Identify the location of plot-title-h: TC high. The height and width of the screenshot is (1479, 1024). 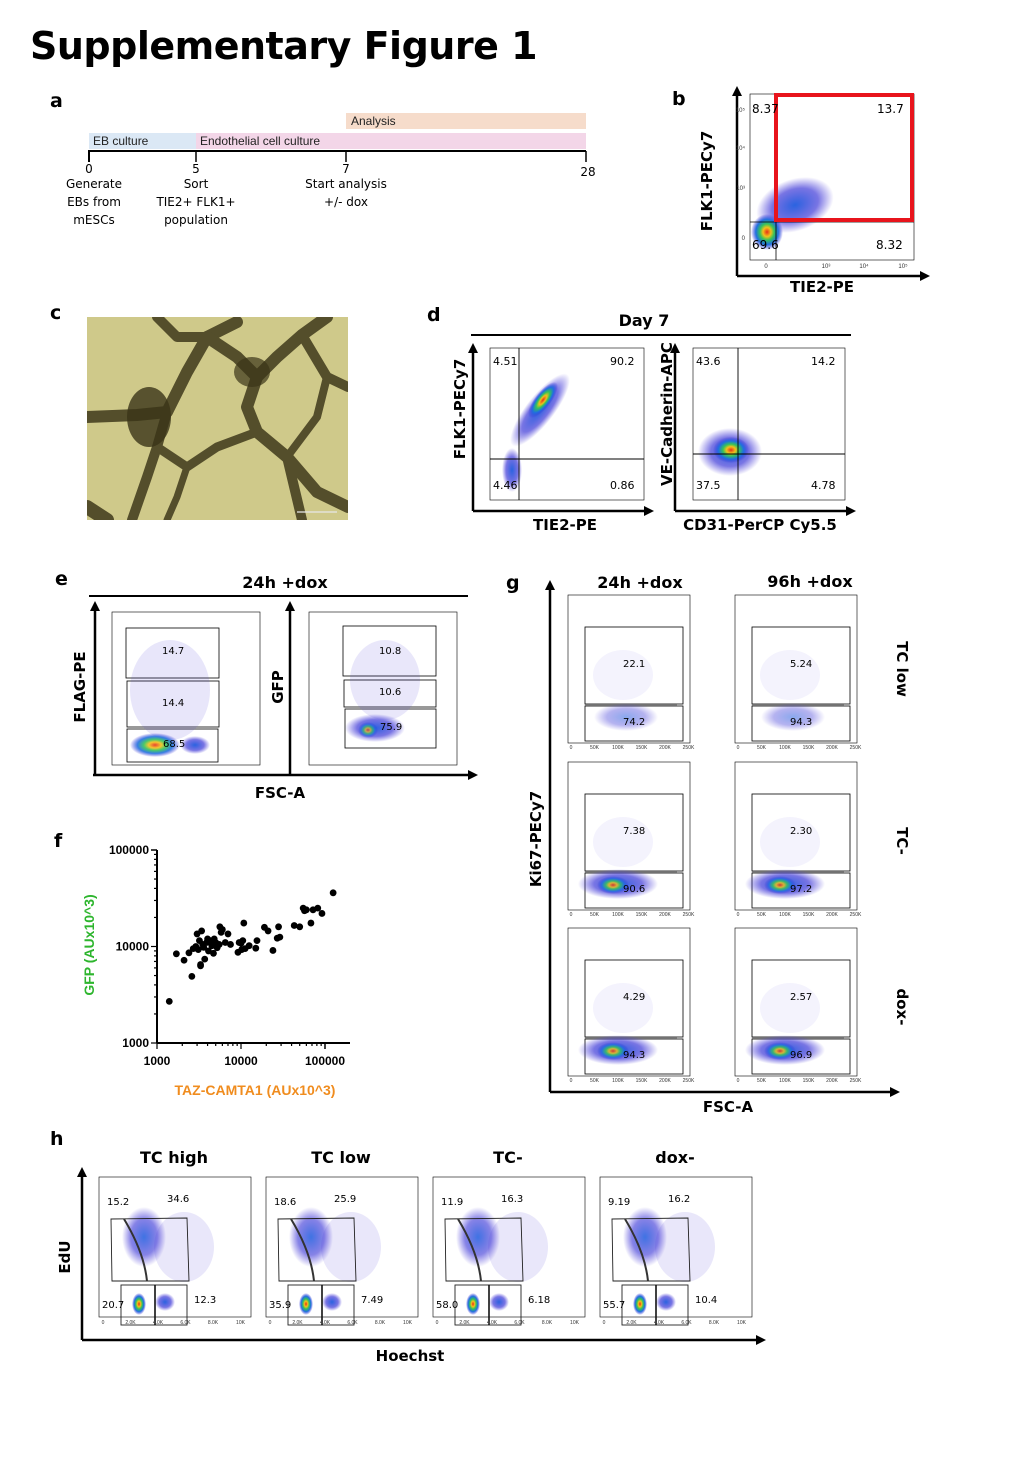
(174, 1157).